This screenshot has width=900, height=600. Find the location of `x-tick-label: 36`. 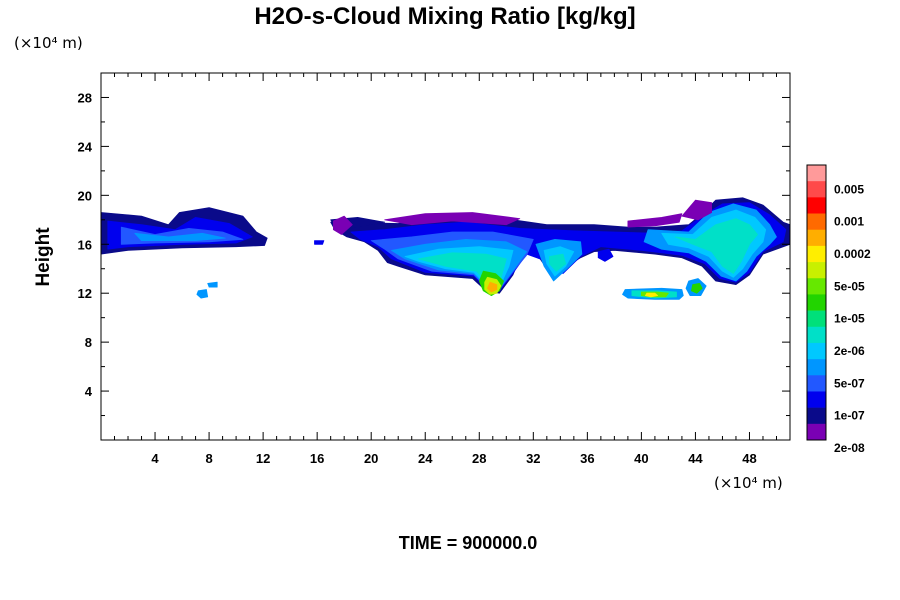

x-tick-label: 36 is located at coordinates (587, 458).